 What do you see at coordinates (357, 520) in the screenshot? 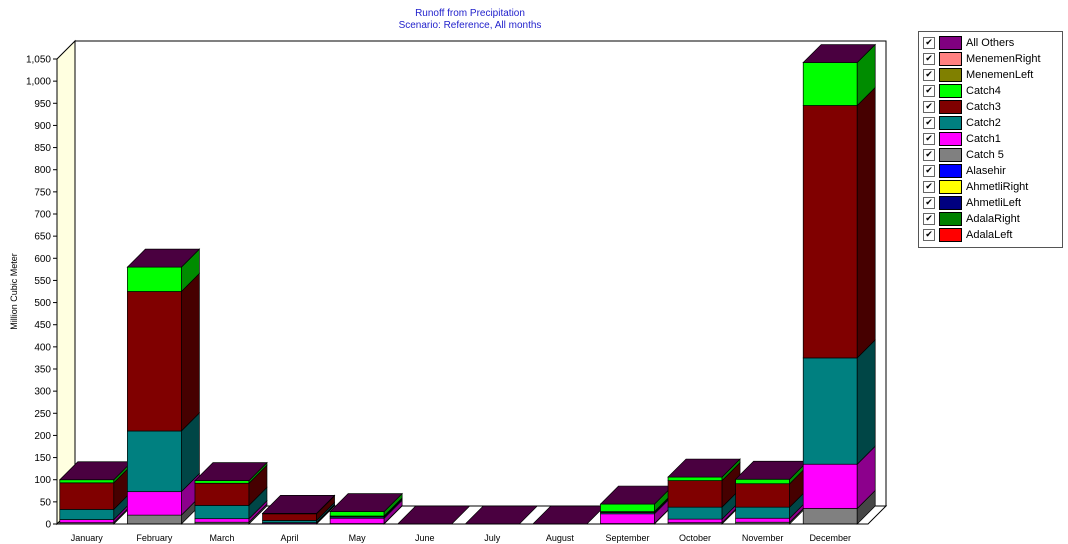
I see `bar-Catch1-May` at bounding box center [357, 520].